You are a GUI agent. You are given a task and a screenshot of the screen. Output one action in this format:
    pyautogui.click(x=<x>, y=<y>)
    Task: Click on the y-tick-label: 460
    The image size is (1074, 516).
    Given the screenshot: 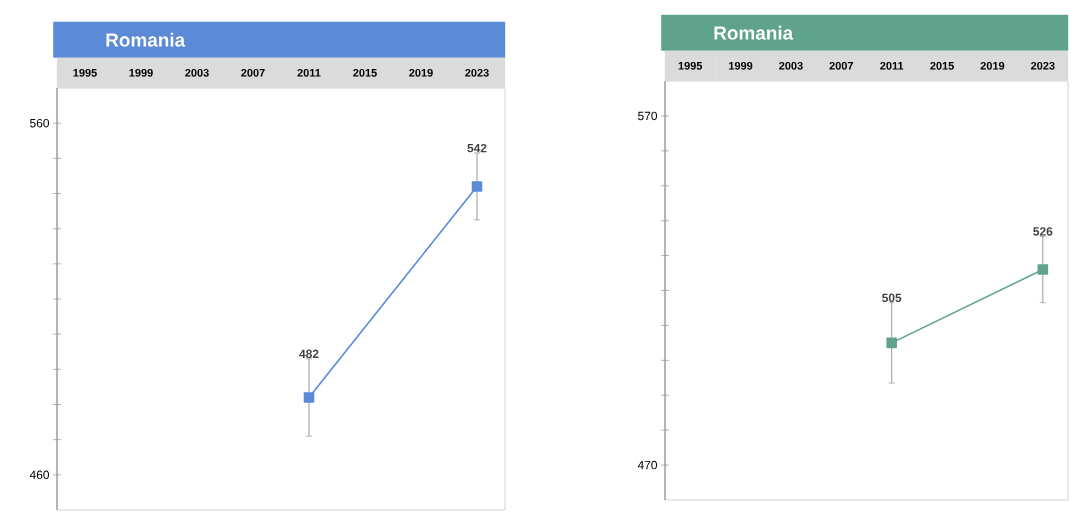 What is the action you would take?
    pyautogui.click(x=39, y=475)
    